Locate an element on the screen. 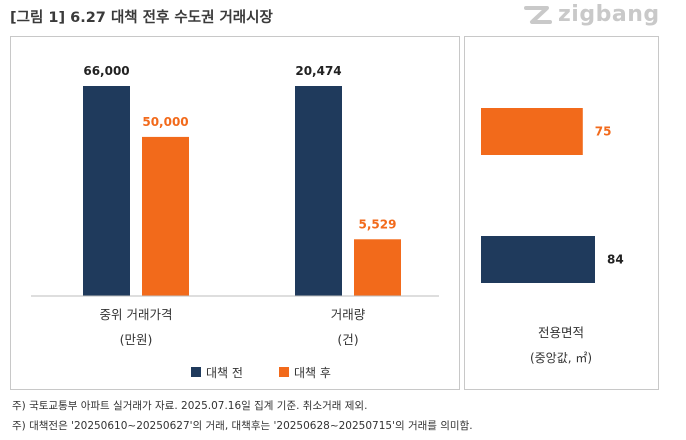 This screenshot has width=686, height=440. zigbang-logo: zigbang is located at coordinates (591, 14).